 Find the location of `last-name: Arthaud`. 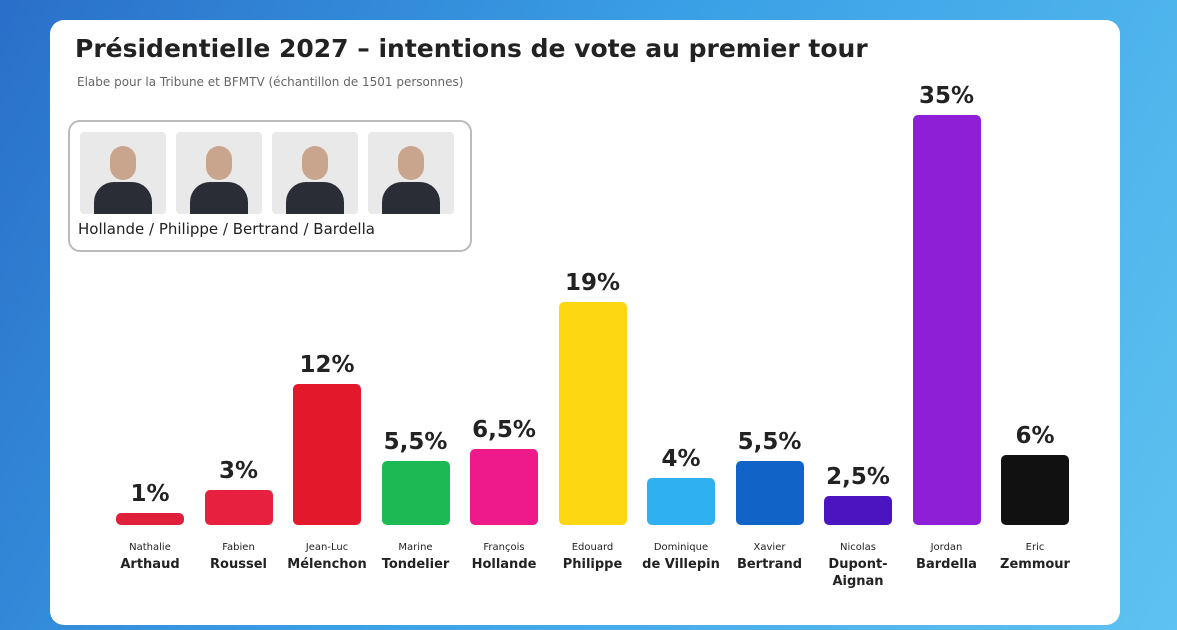

last-name: Arthaud is located at coordinates (150, 564).